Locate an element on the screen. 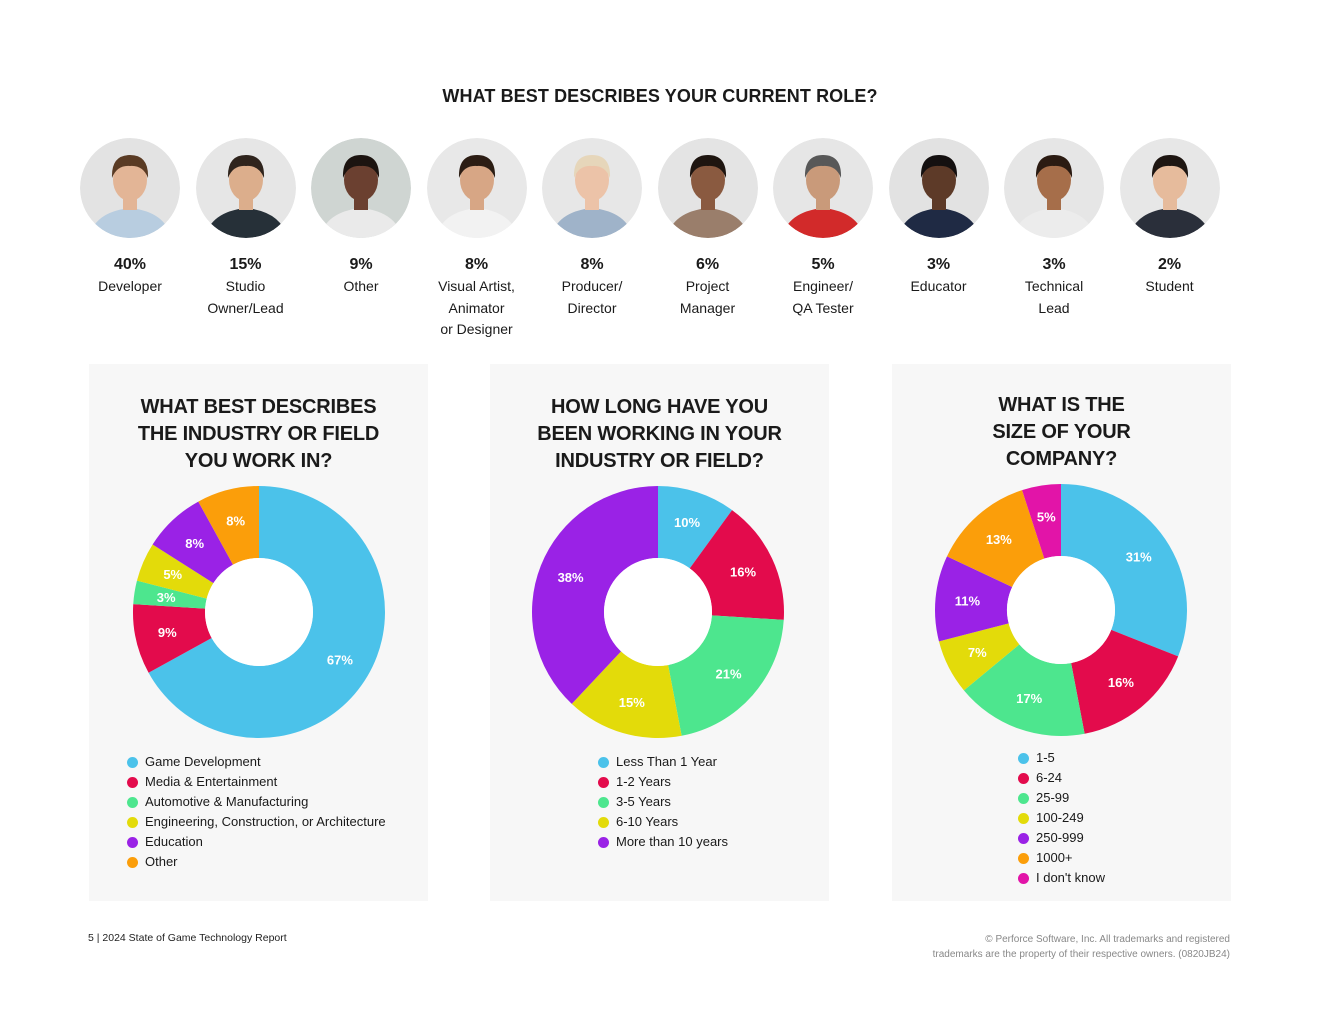 Image resolution: width=1320 pixels, height=1020 pixels. legend-item: 6-24 is located at coordinates (1061, 778).